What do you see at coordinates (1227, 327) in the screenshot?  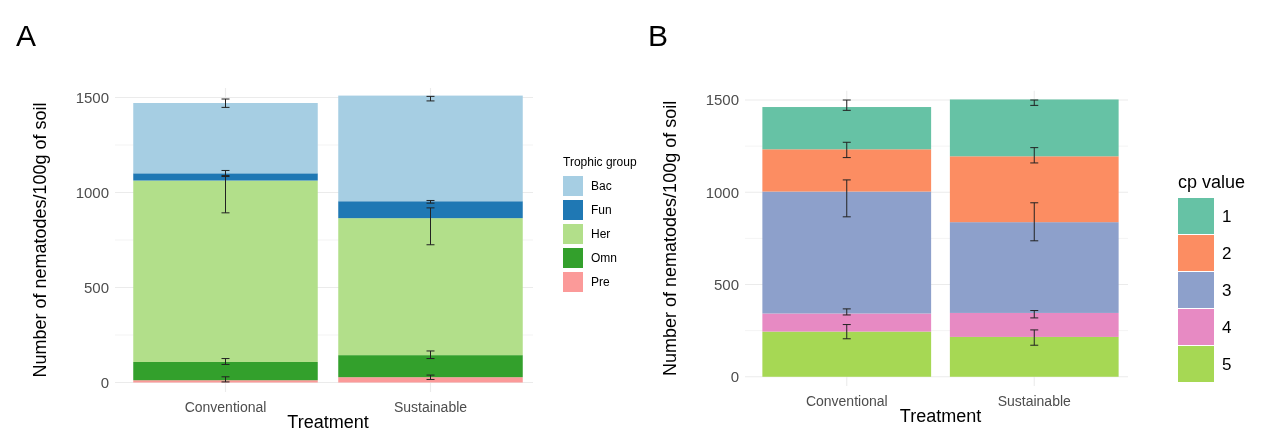 I see `legend-label: 4` at bounding box center [1227, 327].